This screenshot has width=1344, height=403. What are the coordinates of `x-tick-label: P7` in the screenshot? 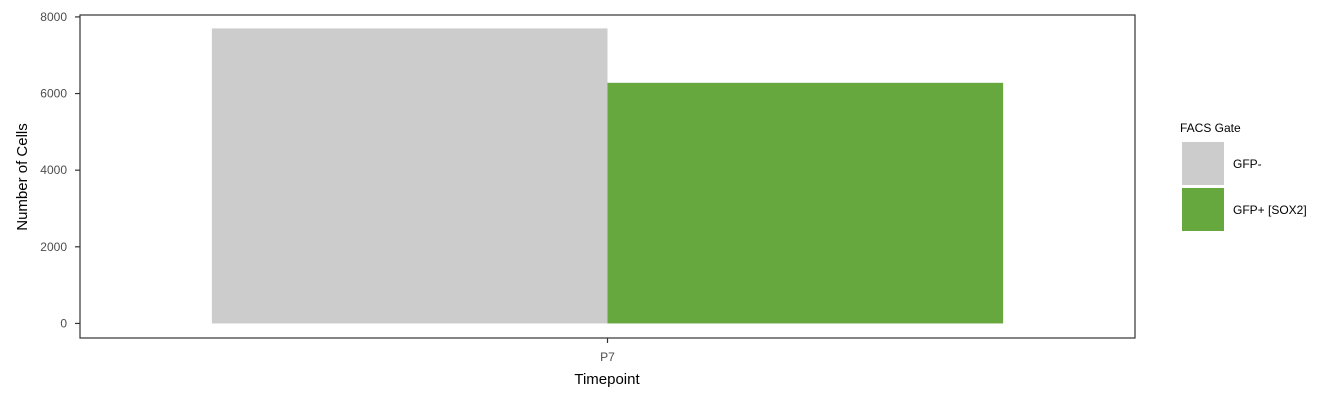 It's located at (607, 357).